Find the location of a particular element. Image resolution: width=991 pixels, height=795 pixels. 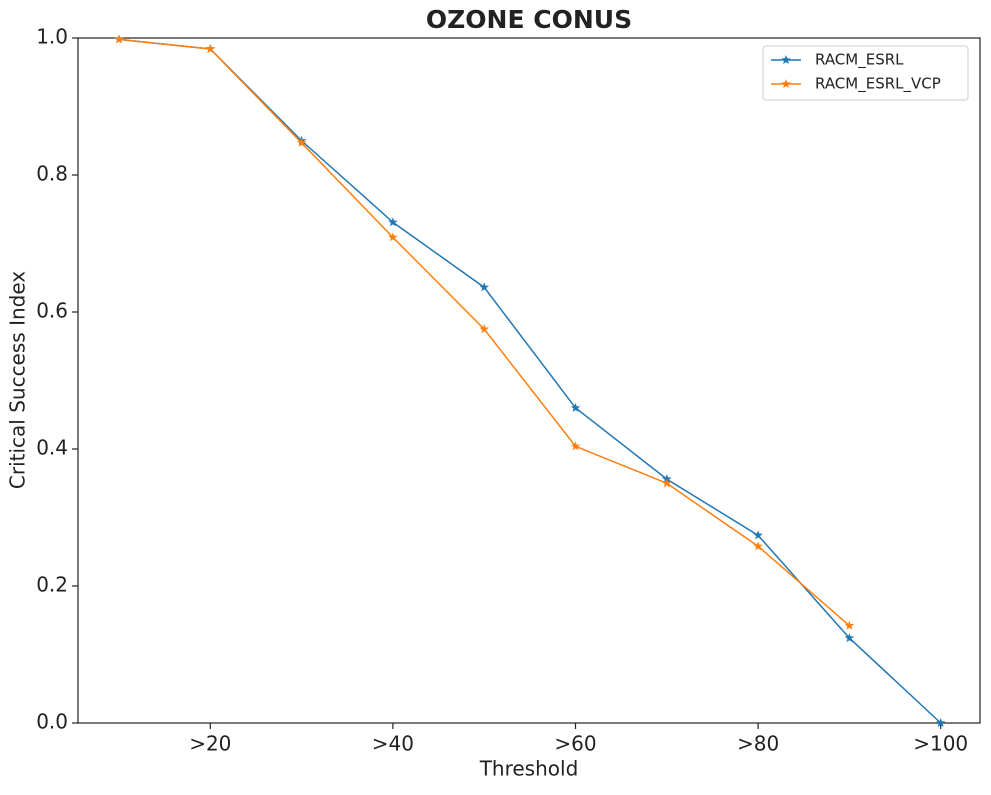

legend-box is located at coordinates (865, 73).